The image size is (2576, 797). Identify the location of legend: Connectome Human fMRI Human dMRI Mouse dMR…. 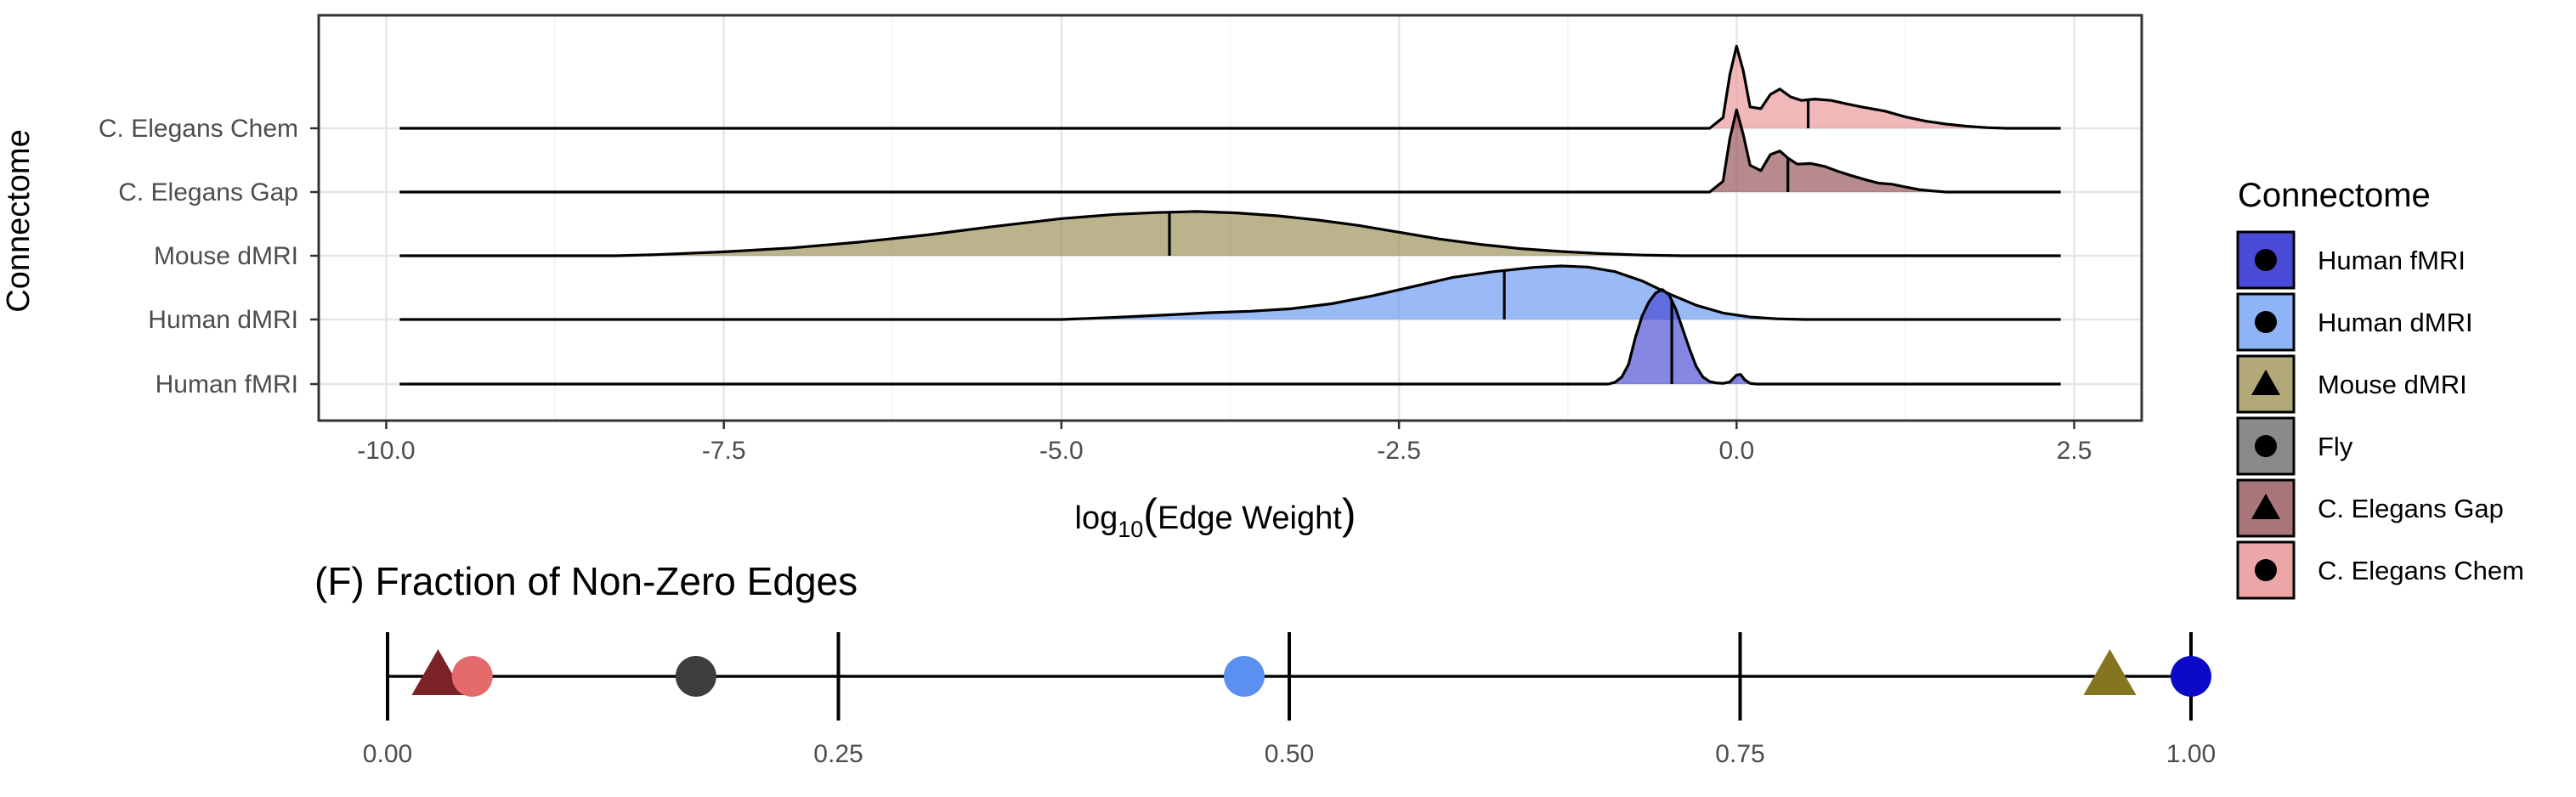
(2380, 388).